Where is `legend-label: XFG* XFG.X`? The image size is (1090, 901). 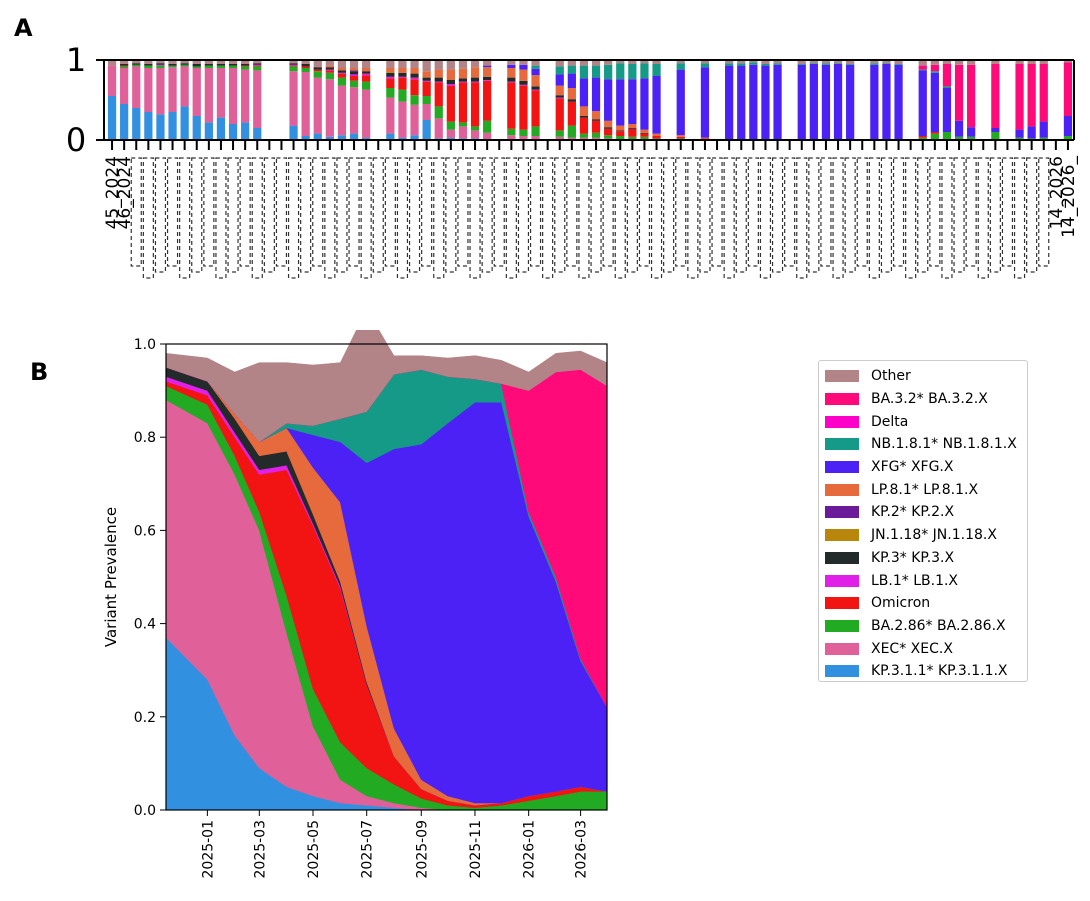
legend-label: XFG* XFG.X is located at coordinates (912, 467).